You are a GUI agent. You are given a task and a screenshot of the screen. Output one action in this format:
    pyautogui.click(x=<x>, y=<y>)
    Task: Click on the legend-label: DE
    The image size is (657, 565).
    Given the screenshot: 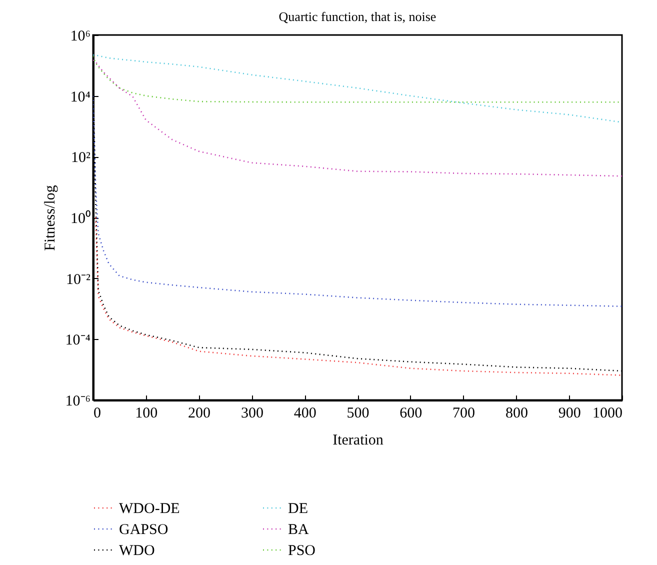 What is the action you would take?
    pyautogui.click(x=298, y=509)
    